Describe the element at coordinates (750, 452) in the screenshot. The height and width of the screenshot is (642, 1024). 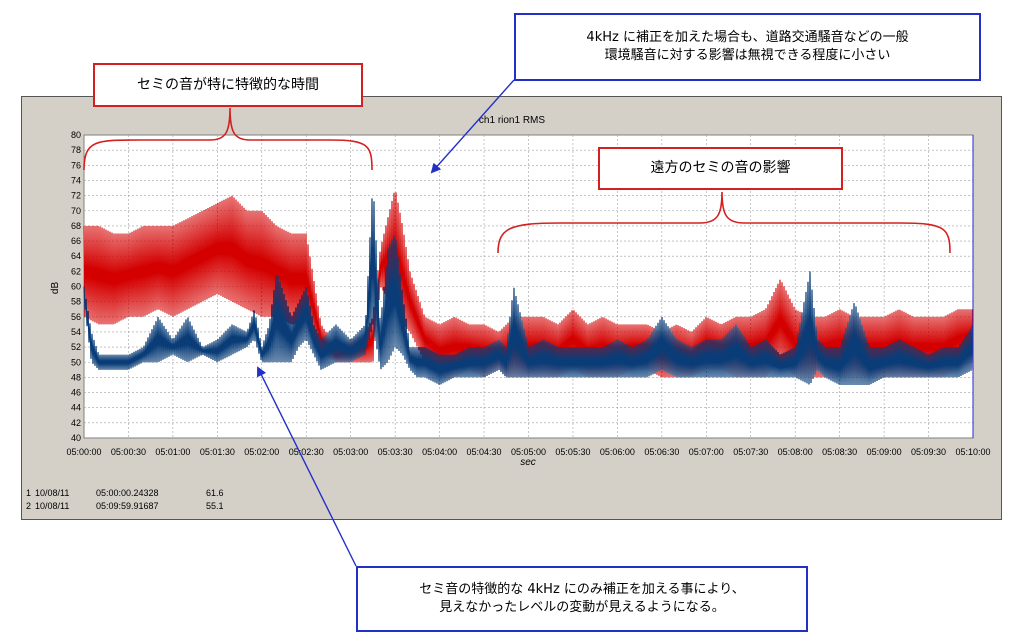
I see `x-tick-label: 05:07:30` at that location.